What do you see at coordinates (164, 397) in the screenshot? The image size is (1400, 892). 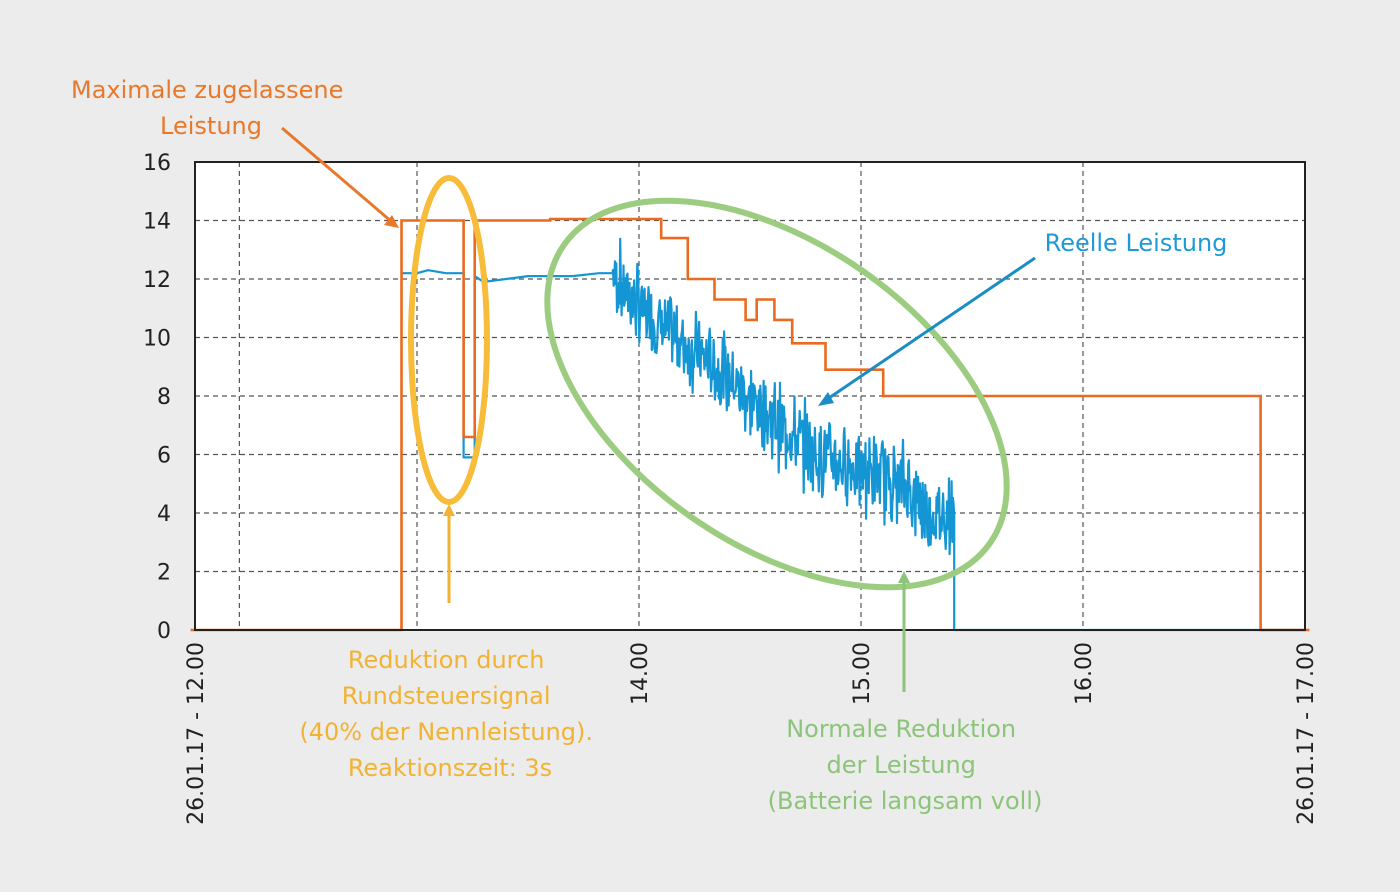 I see `y-tick-label-8: 8` at bounding box center [164, 397].